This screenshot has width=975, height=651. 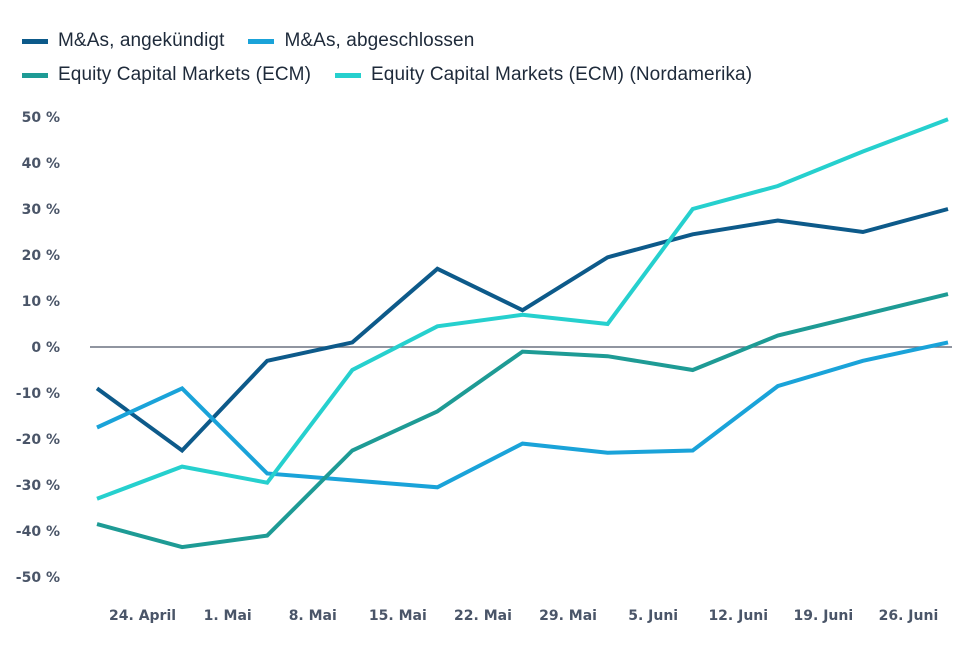 I want to click on y-tick-label: 30 %, so click(x=41, y=210).